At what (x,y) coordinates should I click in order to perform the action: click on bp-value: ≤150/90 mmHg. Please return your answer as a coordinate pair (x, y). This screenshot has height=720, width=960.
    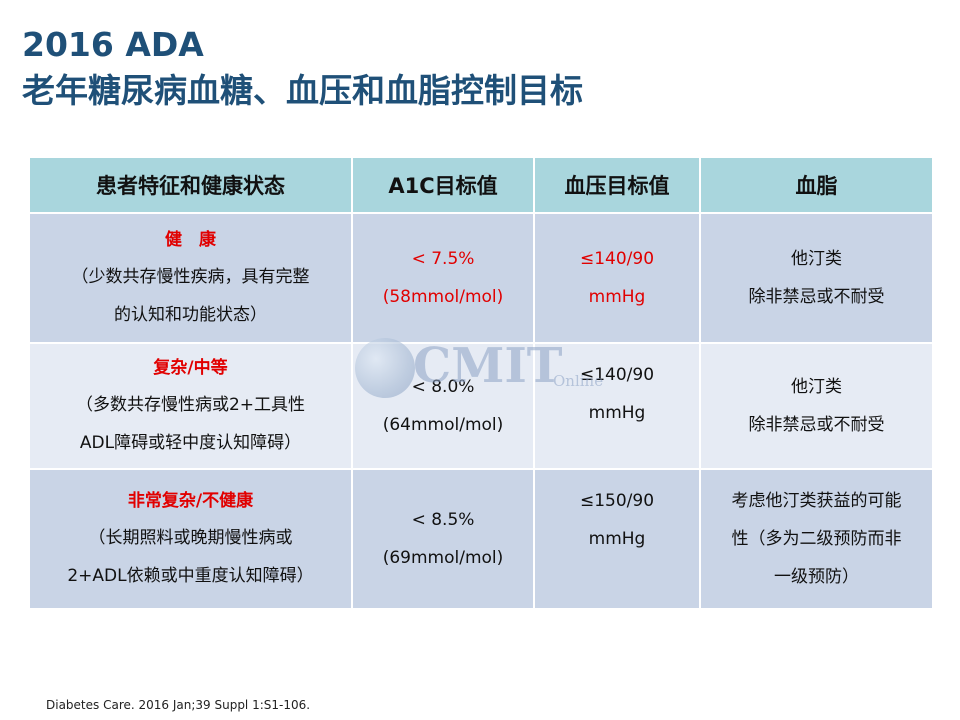
    Looking at the image, I should click on (617, 520).